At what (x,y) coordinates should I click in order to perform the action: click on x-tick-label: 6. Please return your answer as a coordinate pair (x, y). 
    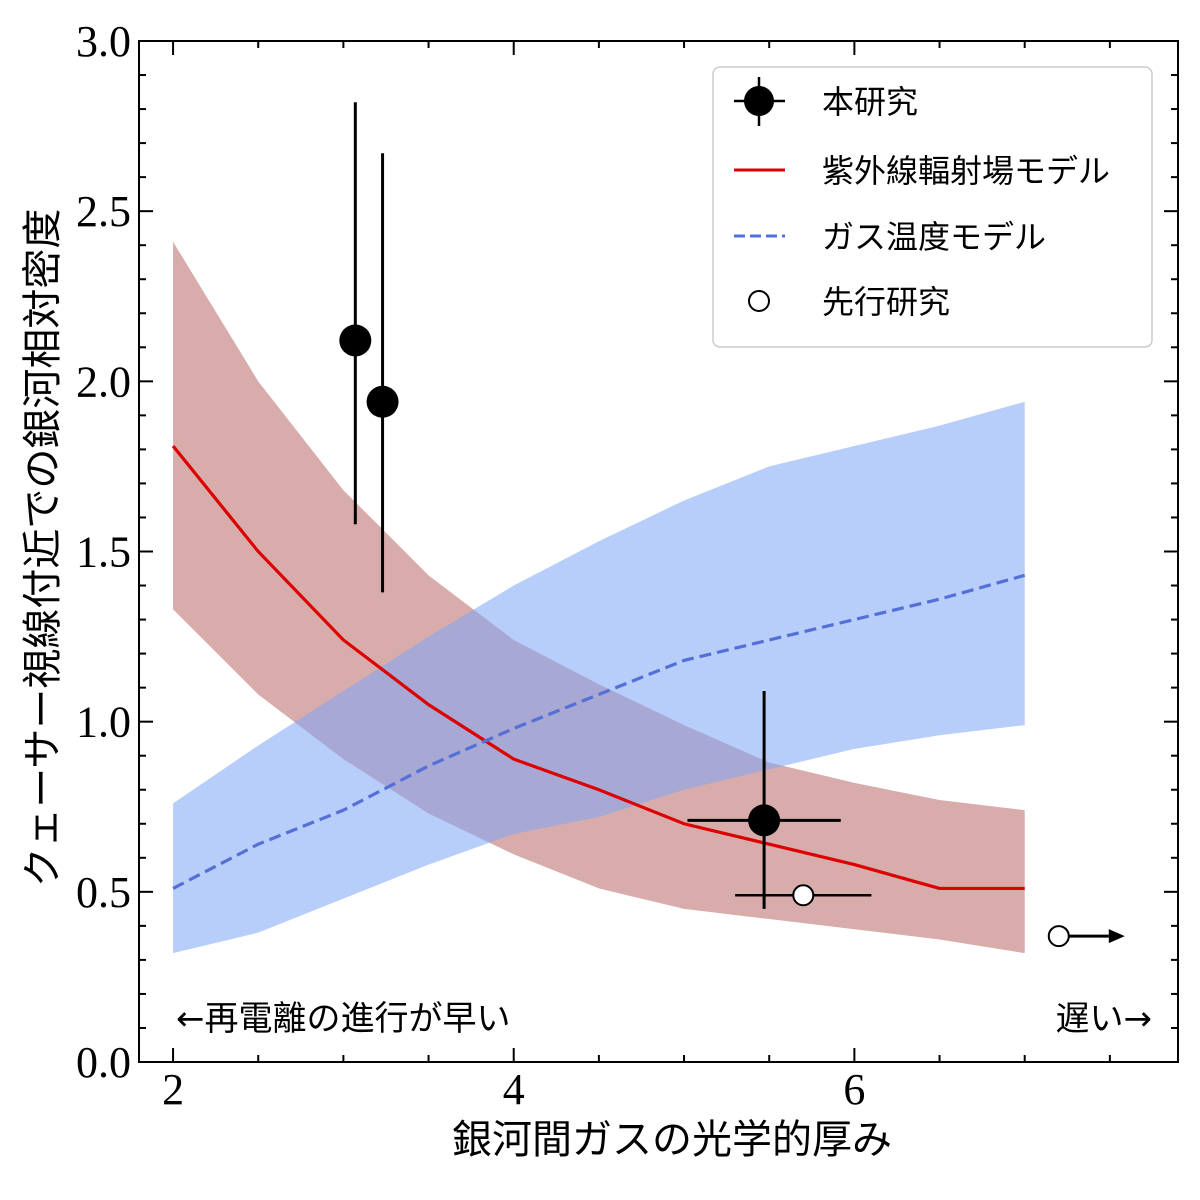
    Looking at the image, I should click on (854, 1089).